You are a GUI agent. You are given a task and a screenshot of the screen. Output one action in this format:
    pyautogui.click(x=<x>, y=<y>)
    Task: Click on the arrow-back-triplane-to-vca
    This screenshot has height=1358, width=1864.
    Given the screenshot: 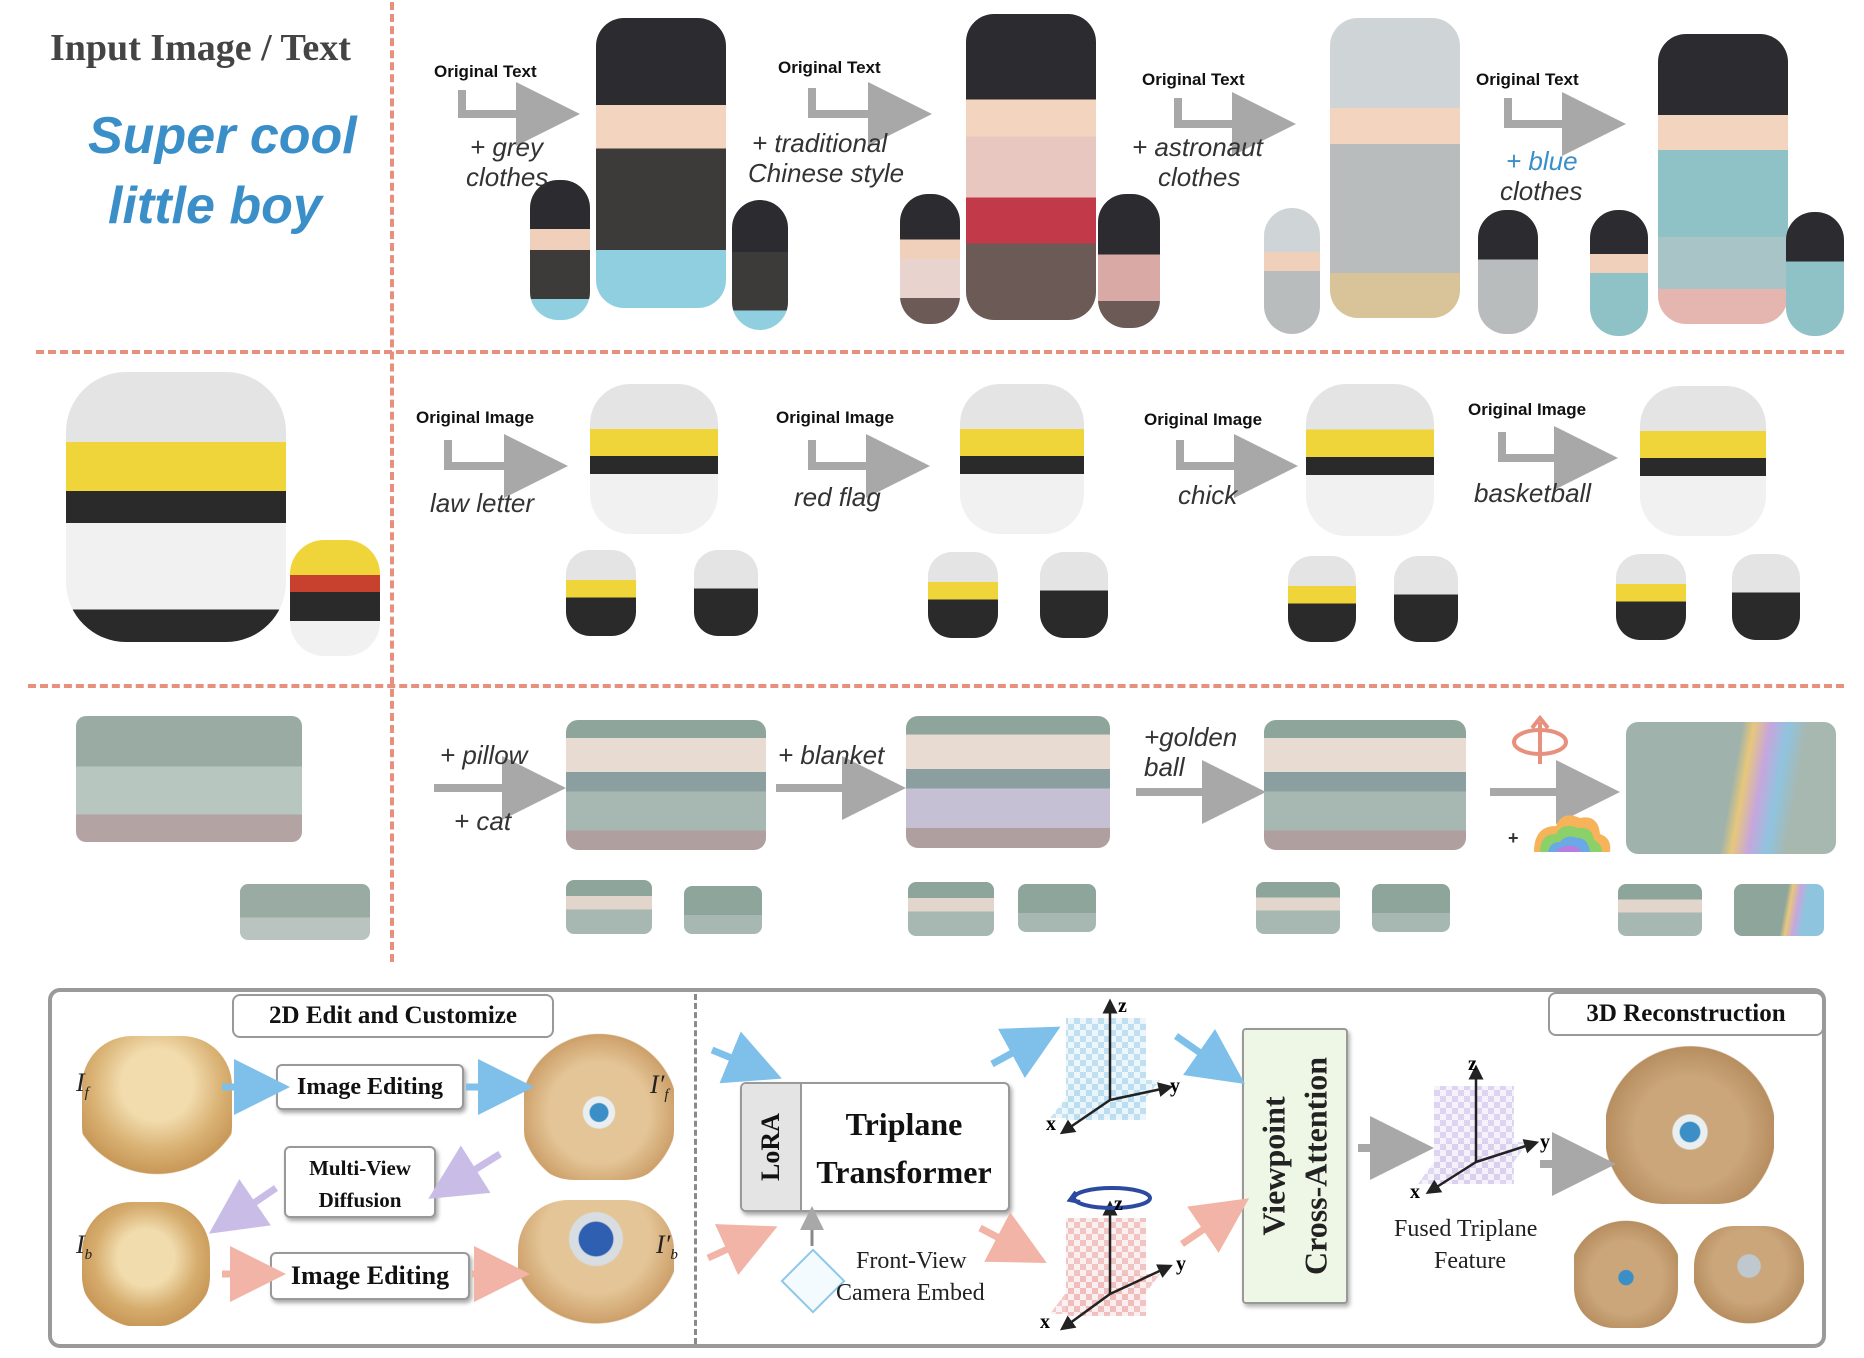 What is the action you would take?
    pyautogui.click(x=1215, y=1225)
    